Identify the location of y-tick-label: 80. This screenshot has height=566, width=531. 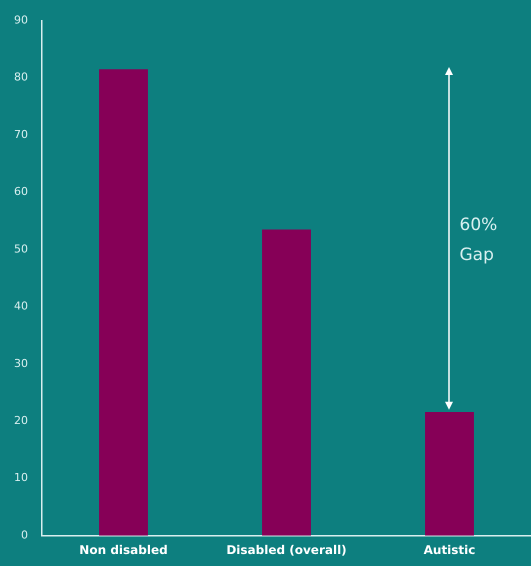
(21, 77).